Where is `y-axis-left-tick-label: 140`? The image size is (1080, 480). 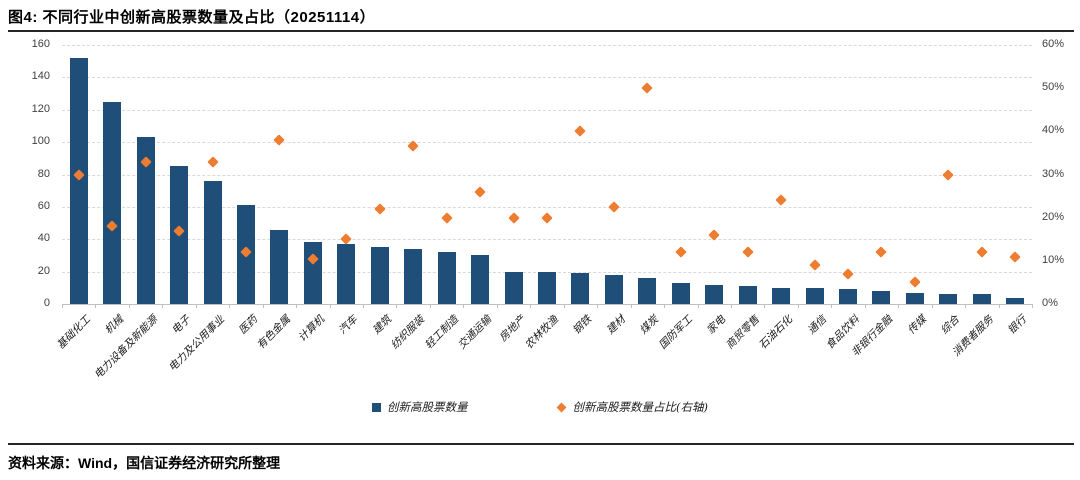
y-axis-left-tick-label: 140 is located at coordinates (40, 76).